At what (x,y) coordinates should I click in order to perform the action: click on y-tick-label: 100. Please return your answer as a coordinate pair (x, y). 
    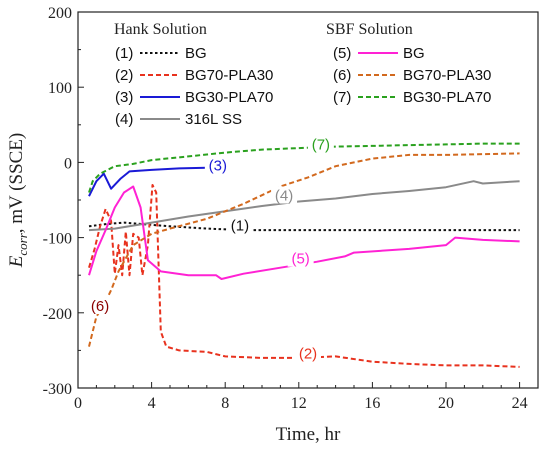
    Looking at the image, I should click on (60, 88).